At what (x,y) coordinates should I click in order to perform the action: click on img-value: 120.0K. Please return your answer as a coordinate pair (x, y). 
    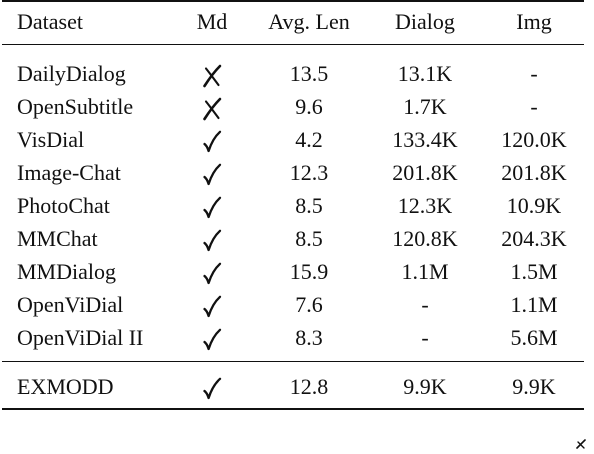
    Looking at the image, I should click on (534, 139).